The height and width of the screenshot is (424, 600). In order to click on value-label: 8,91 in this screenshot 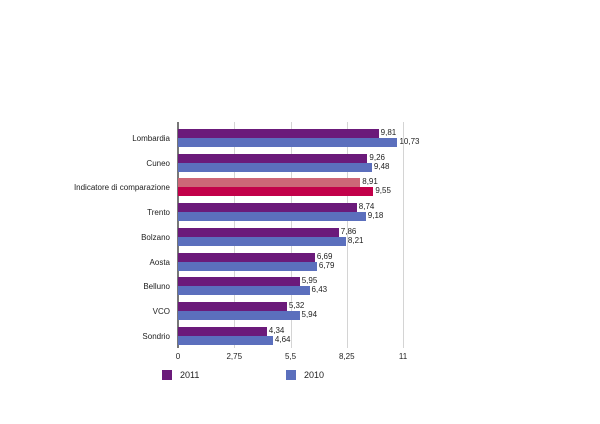, I will do `click(370, 182)`.